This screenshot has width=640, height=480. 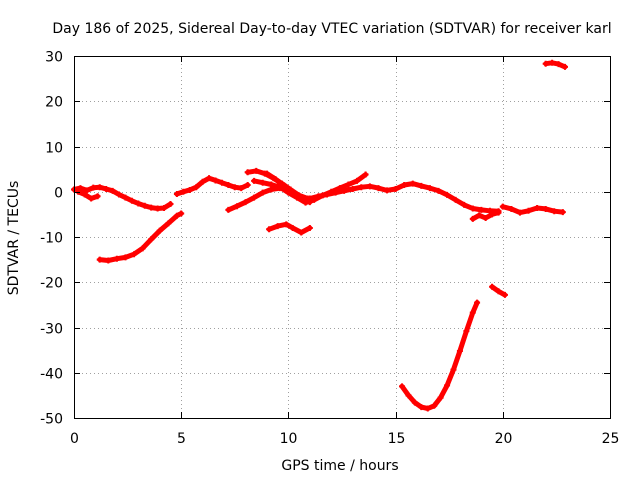 I want to click on y-tick-label: -40, so click(x=51, y=375).